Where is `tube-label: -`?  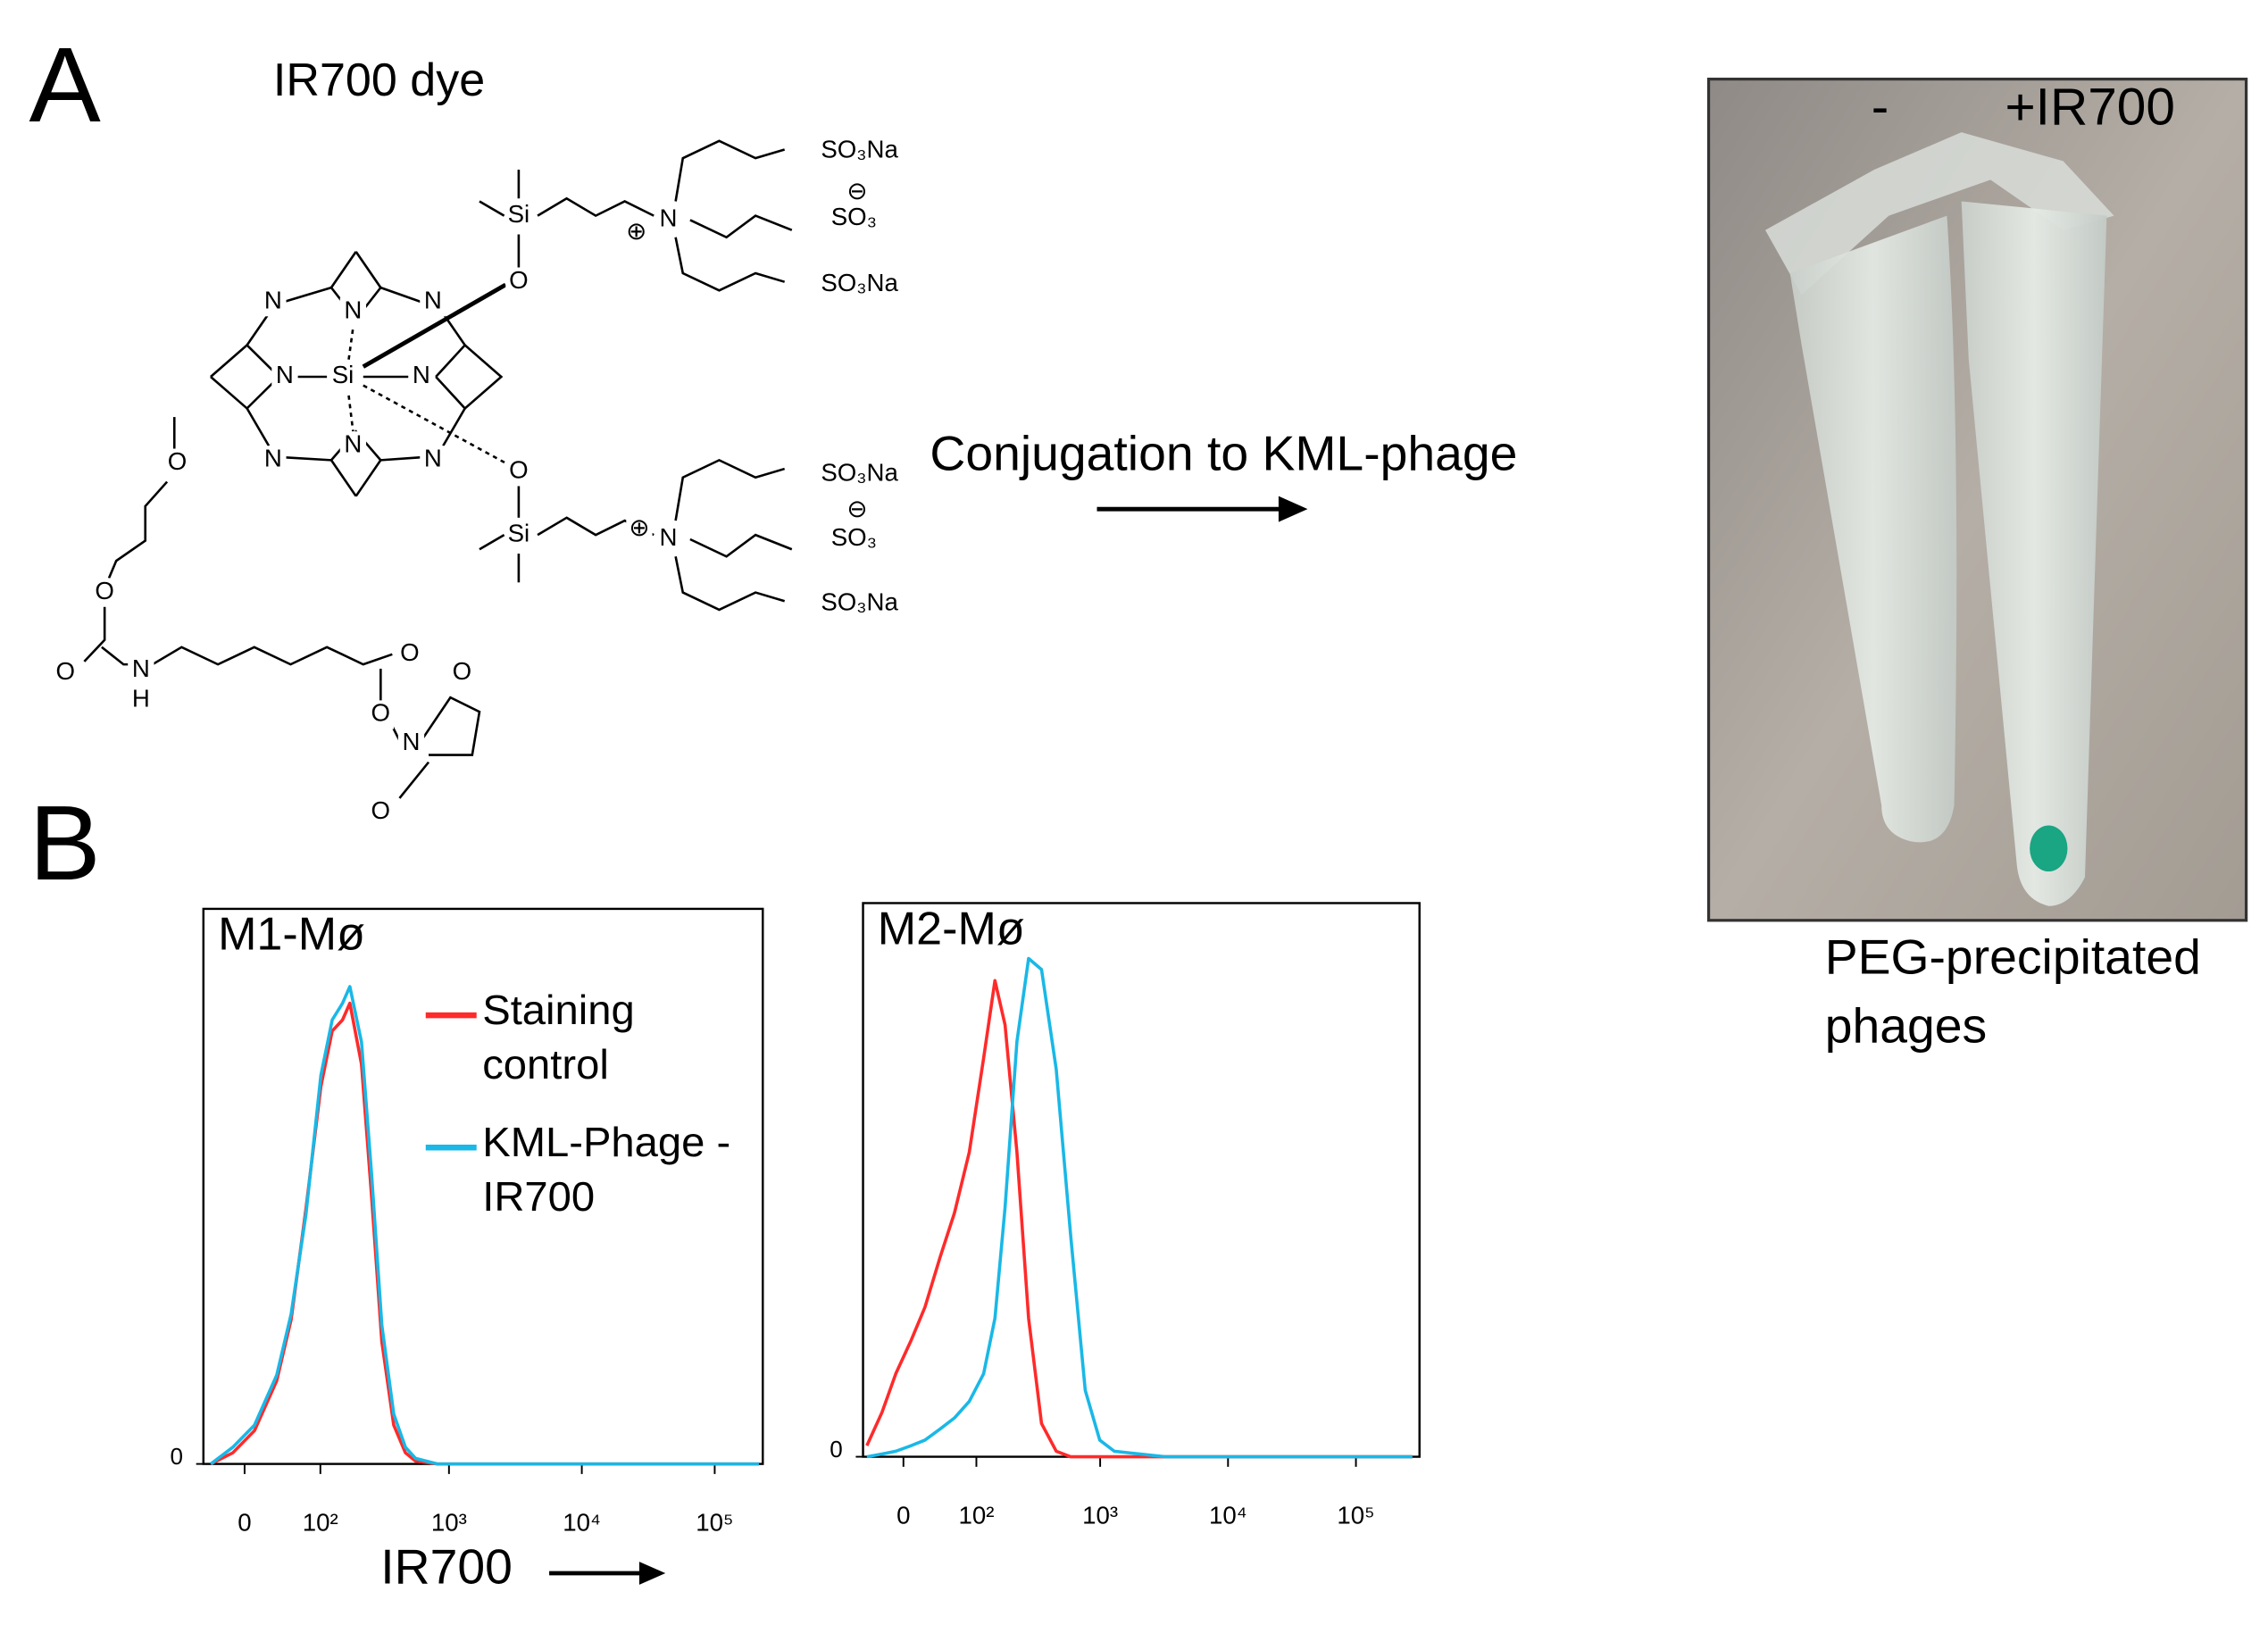
tube-label: - is located at coordinates (1880, 108).